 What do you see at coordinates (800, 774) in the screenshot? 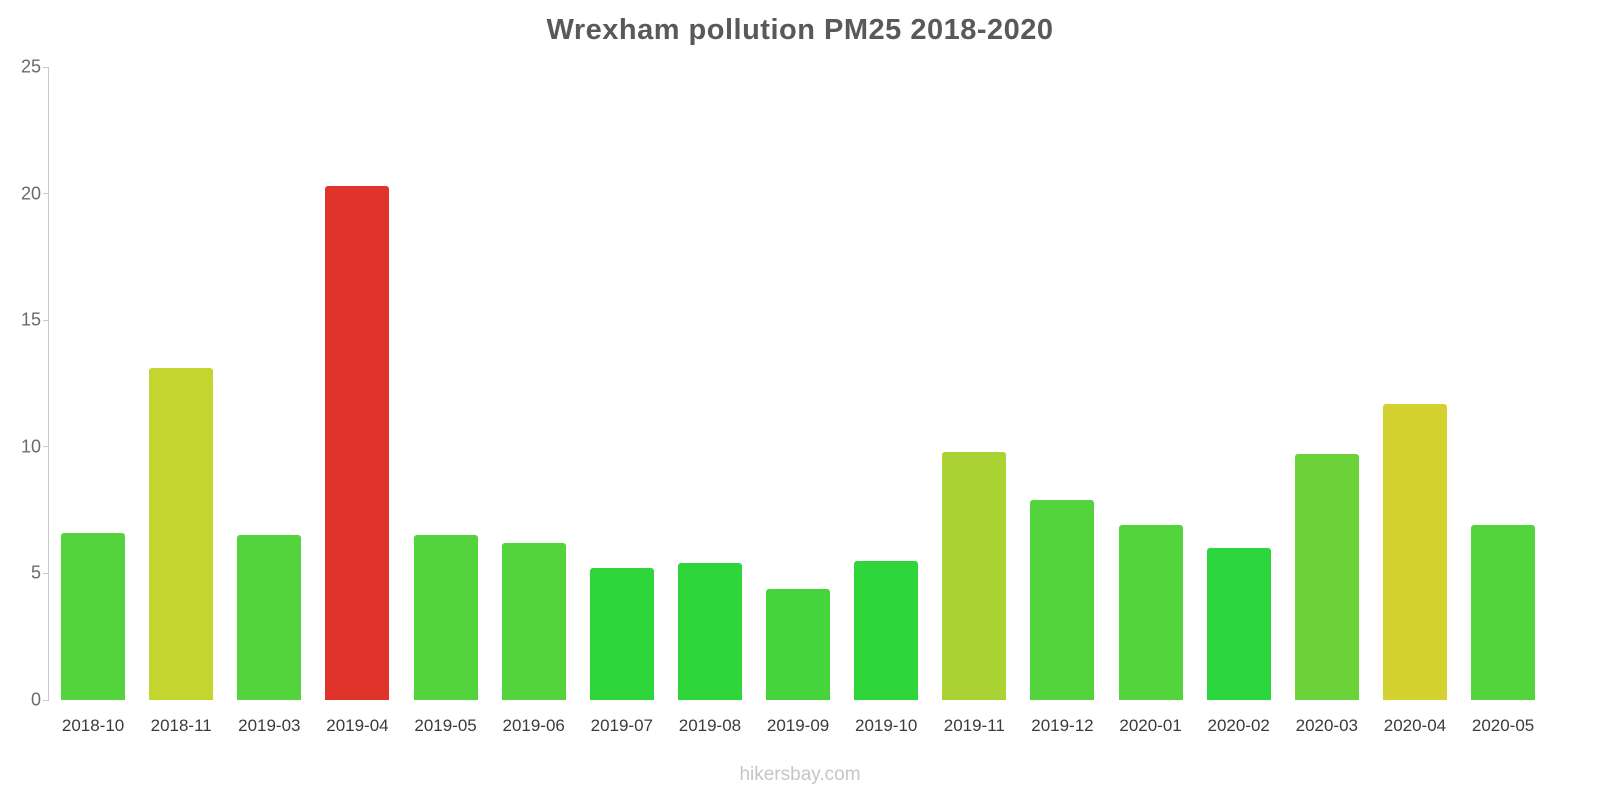
I see `footer-watermark: hikersbay.com` at bounding box center [800, 774].